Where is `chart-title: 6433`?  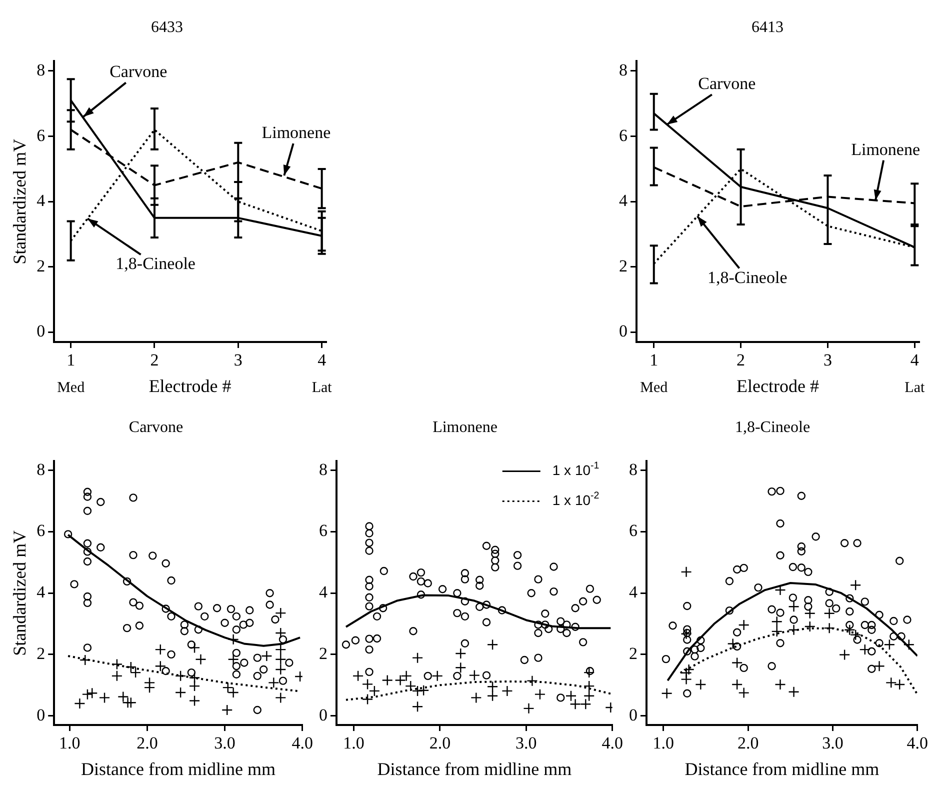 chart-title: 6433 is located at coordinates (167, 27).